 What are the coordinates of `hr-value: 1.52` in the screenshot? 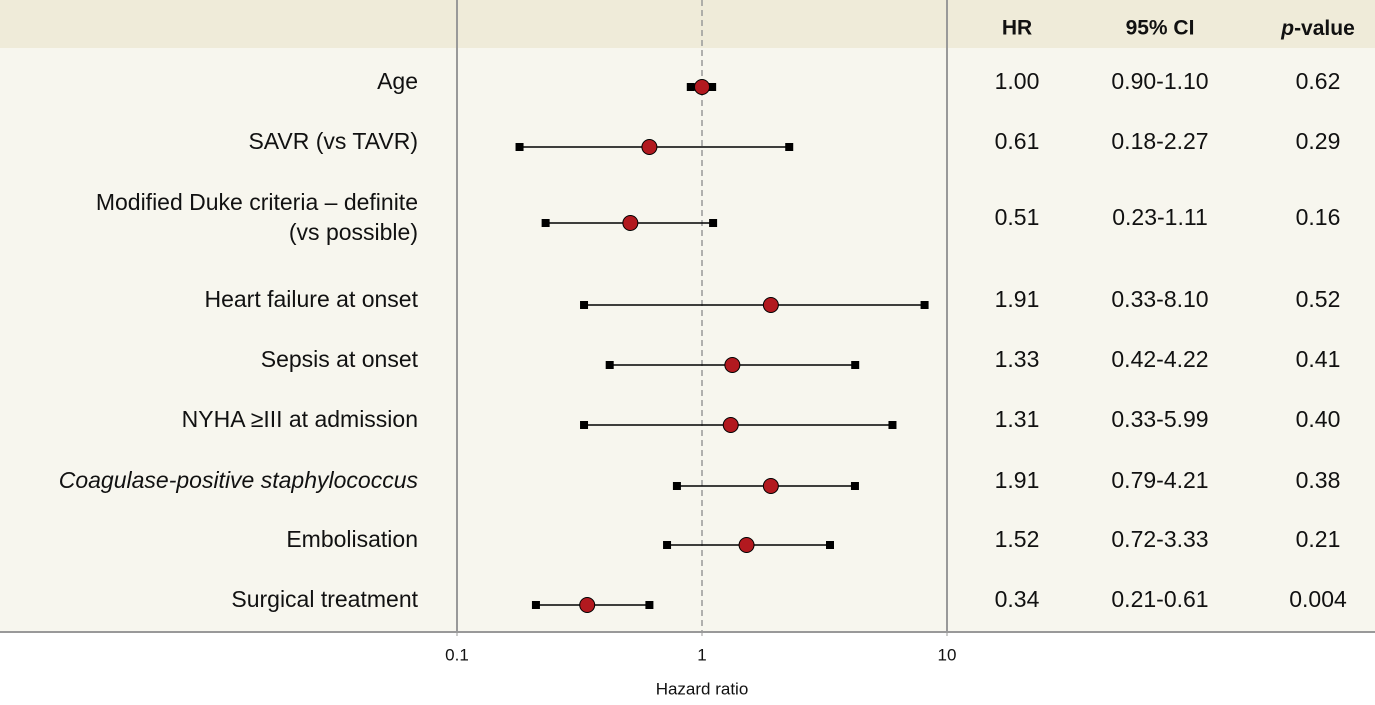 It's located at (1017, 539).